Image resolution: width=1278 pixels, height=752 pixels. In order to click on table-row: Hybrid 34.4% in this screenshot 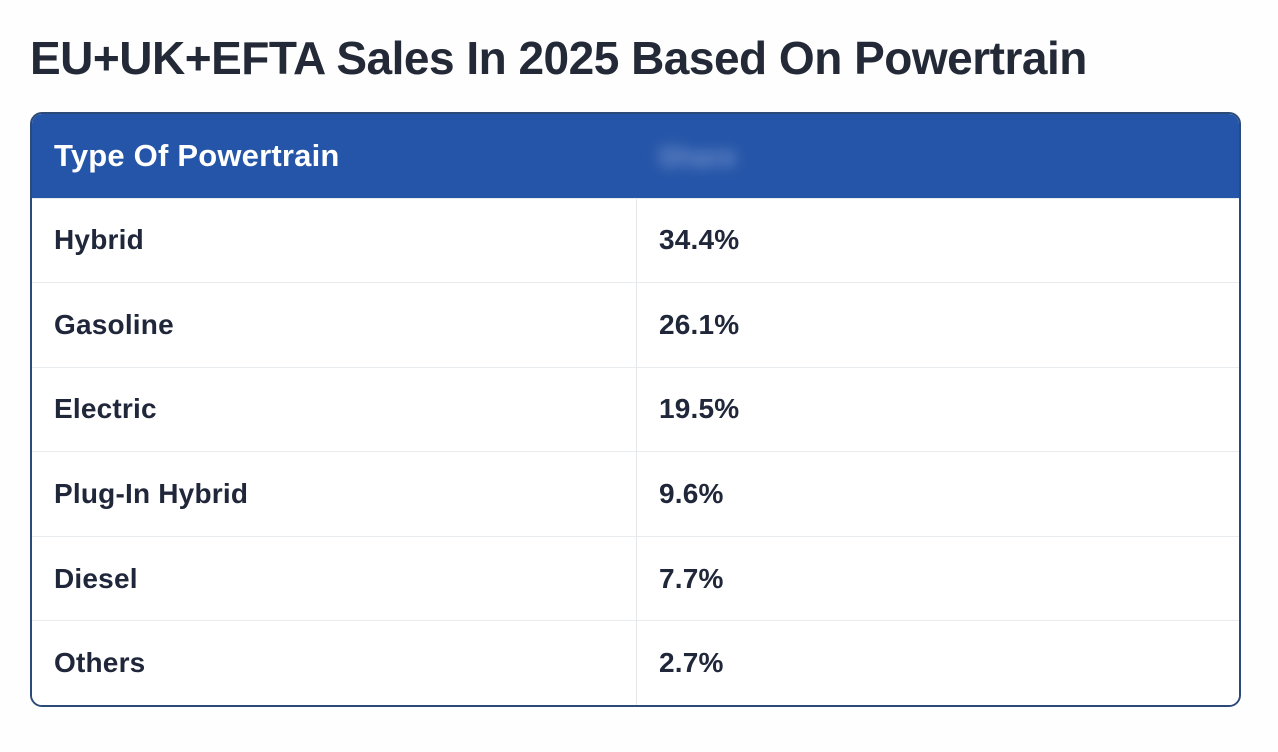, I will do `click(635, 240)`.